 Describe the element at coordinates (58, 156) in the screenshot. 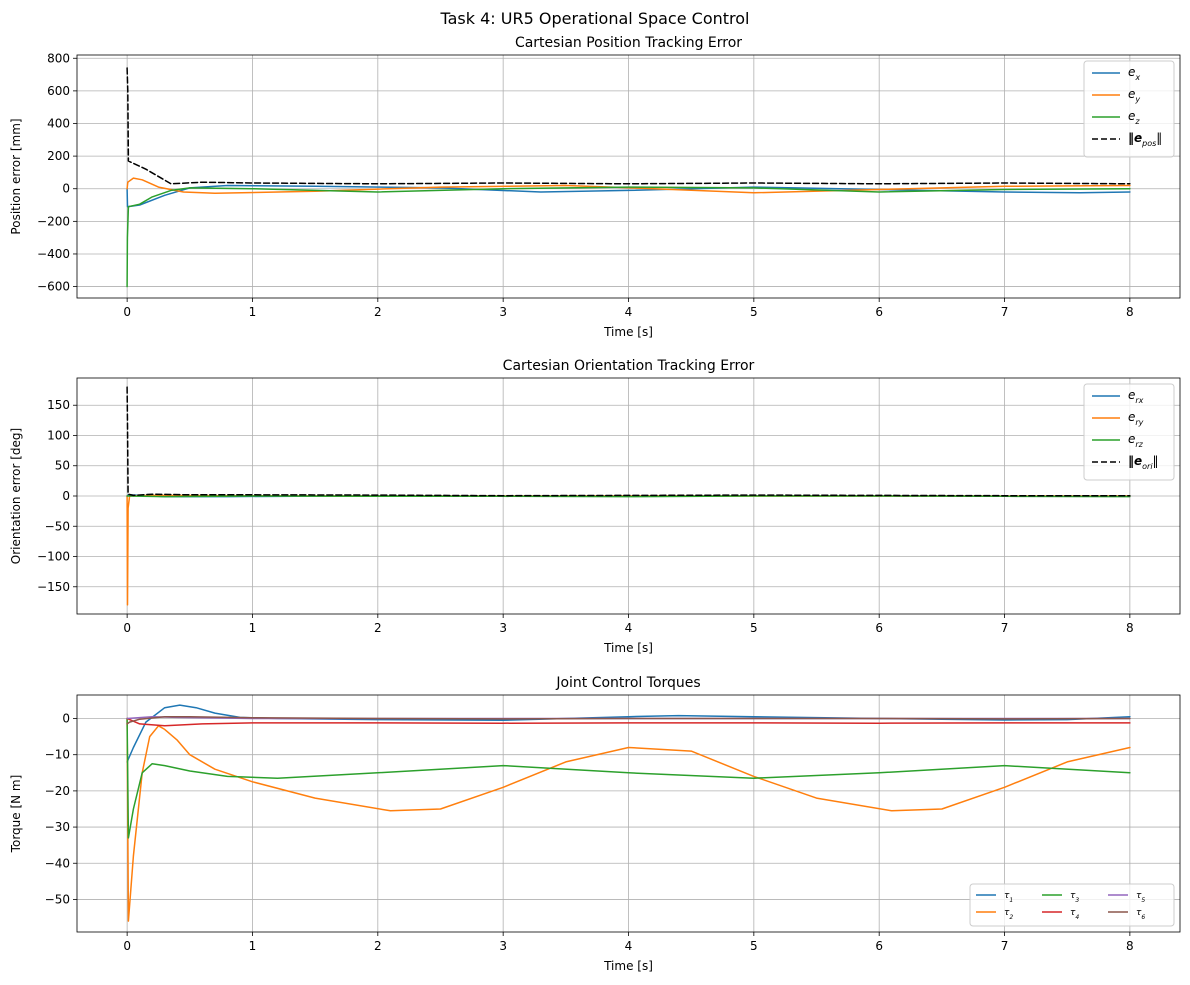

I see `y-tick-label: 200` at that location.